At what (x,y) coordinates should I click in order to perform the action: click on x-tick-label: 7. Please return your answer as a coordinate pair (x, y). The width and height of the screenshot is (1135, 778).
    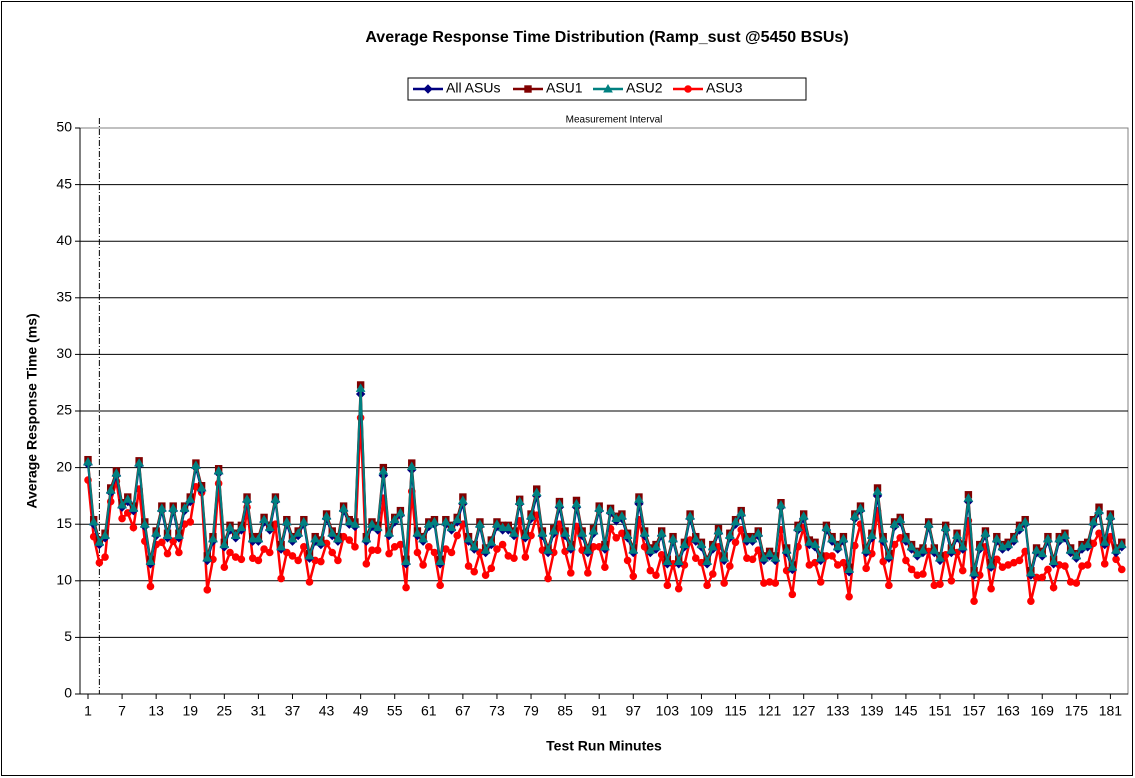
    Looking at the image, I should click on (122, 711).